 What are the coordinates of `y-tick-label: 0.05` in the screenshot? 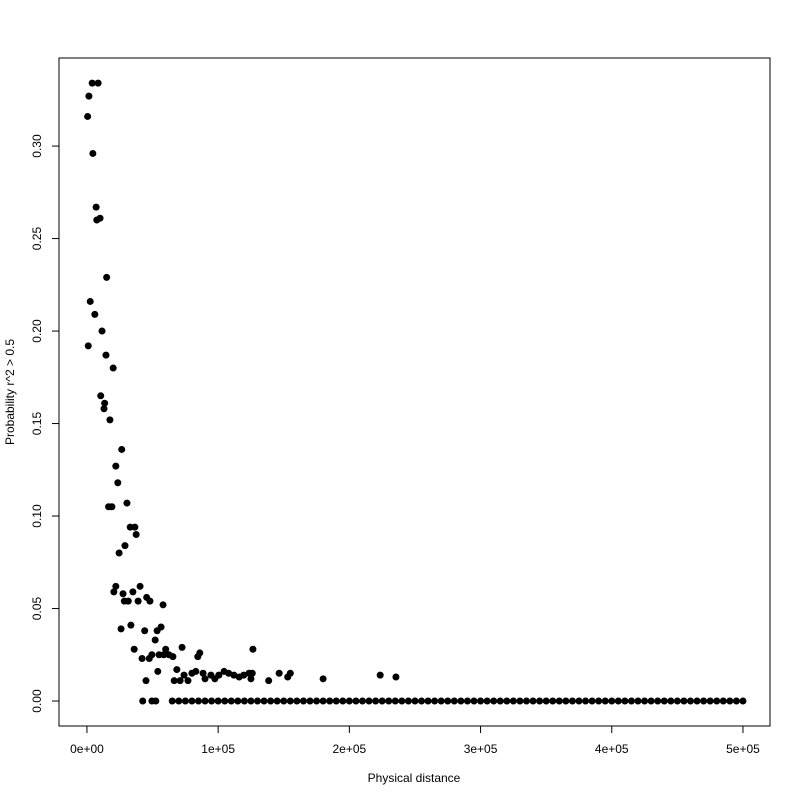 It's located at (37, 609).